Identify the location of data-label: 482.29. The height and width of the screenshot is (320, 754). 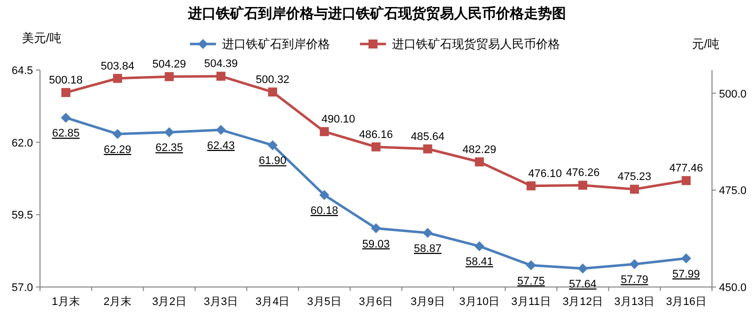
(479, 150).